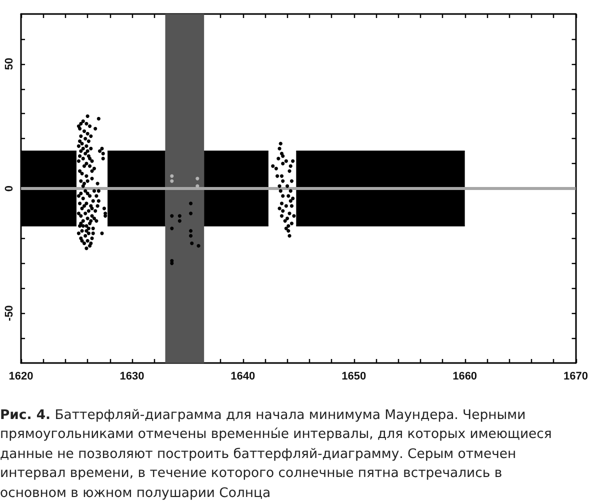 Image resolution: width=591 pixels, height=503 pixels. What do you see at coordinates (243, 376) in the screenshot?
I see `x-tick-label: 1640` at bounding box center [243, 376].